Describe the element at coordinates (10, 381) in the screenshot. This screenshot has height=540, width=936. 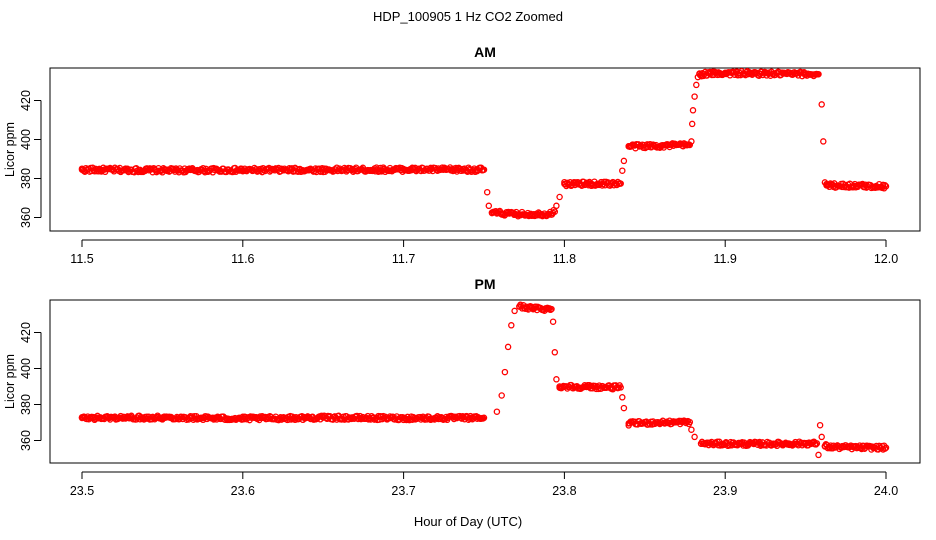
I see `y-axis-label-pm: Licor ppm` at that location.